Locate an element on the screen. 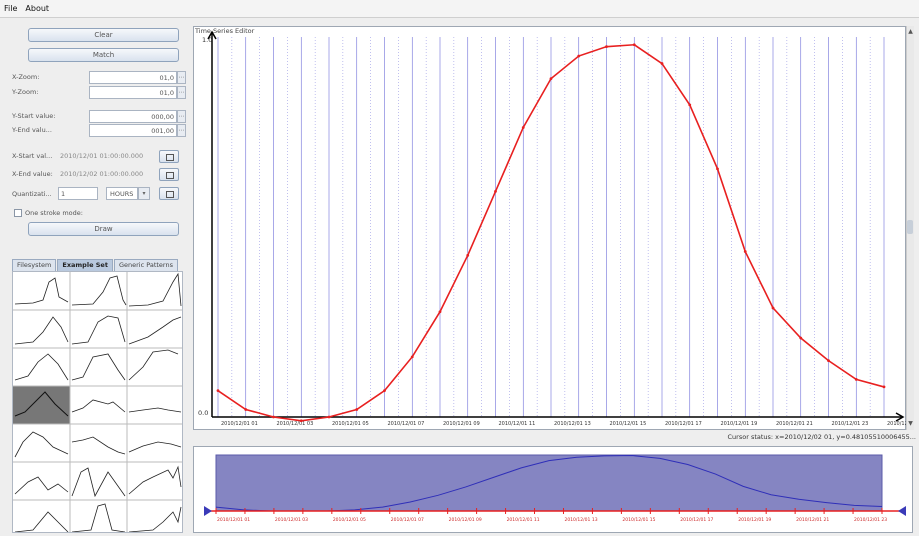 Image resolution: width=919 pixels, height=536 pixels. overview-tick-label: 2010/12/01 21 is located at coordinates (812, 520).